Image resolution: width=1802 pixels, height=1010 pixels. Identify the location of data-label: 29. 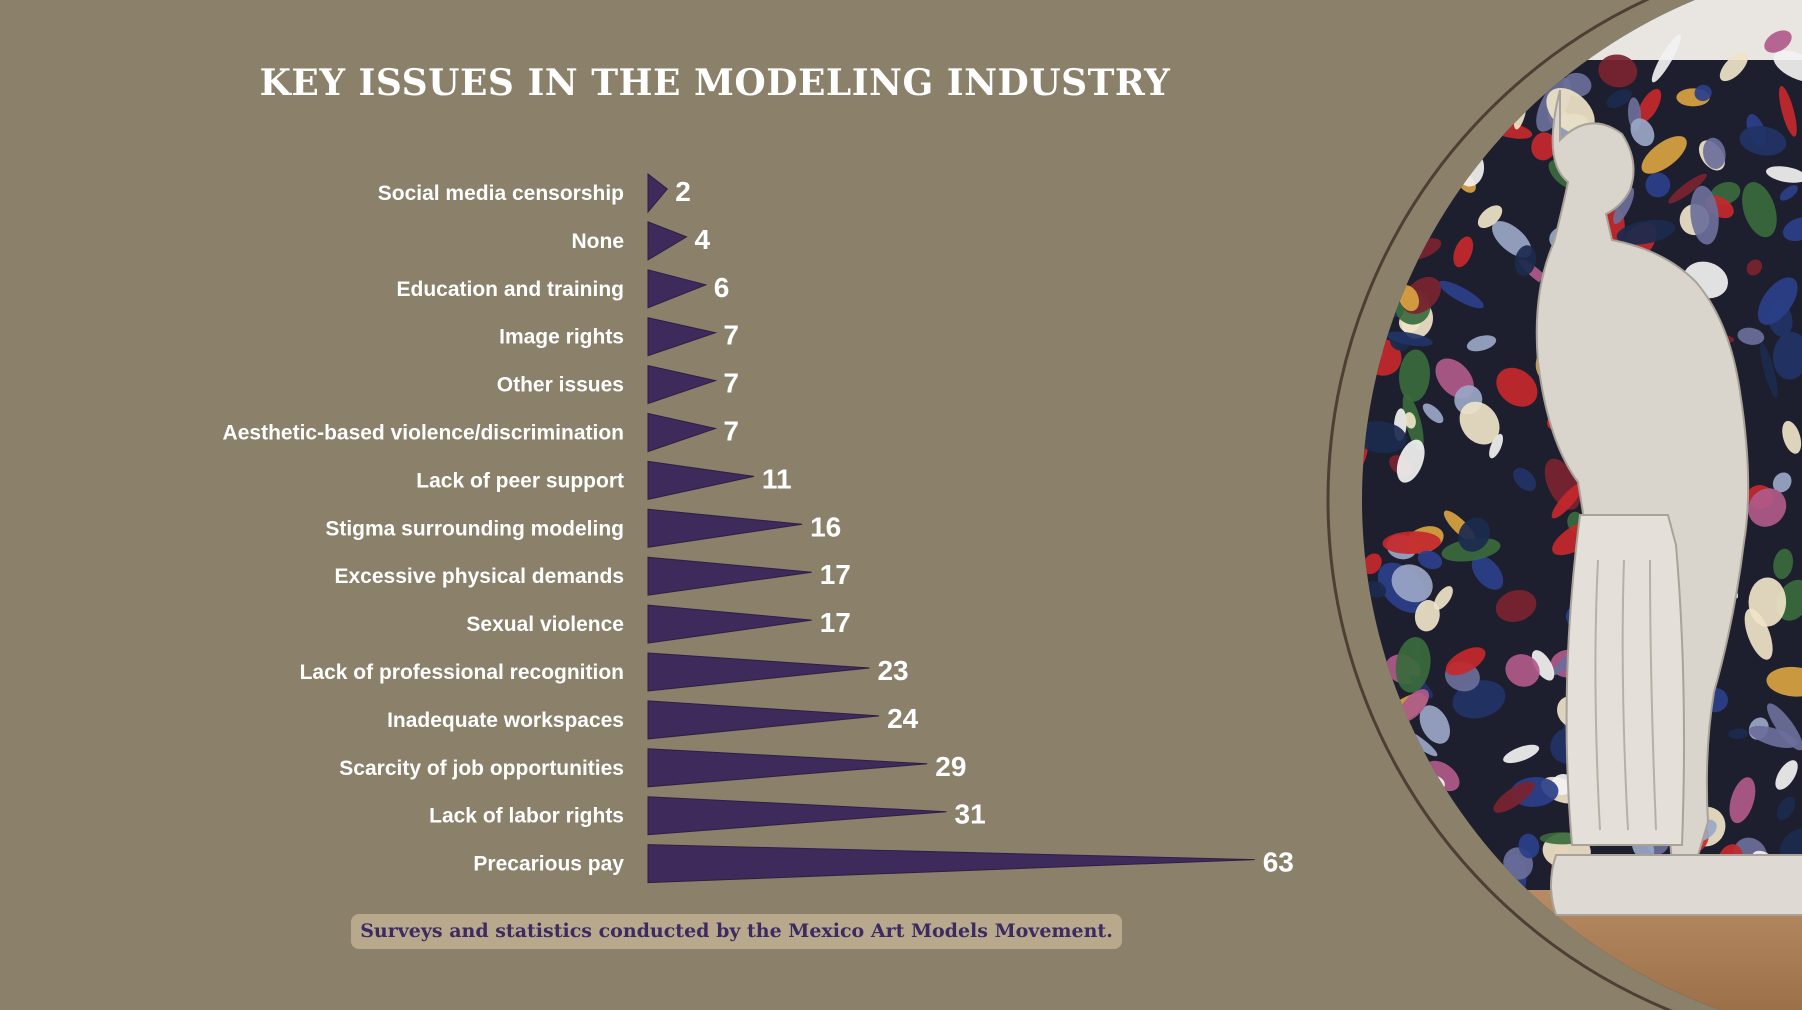
(950, 766).